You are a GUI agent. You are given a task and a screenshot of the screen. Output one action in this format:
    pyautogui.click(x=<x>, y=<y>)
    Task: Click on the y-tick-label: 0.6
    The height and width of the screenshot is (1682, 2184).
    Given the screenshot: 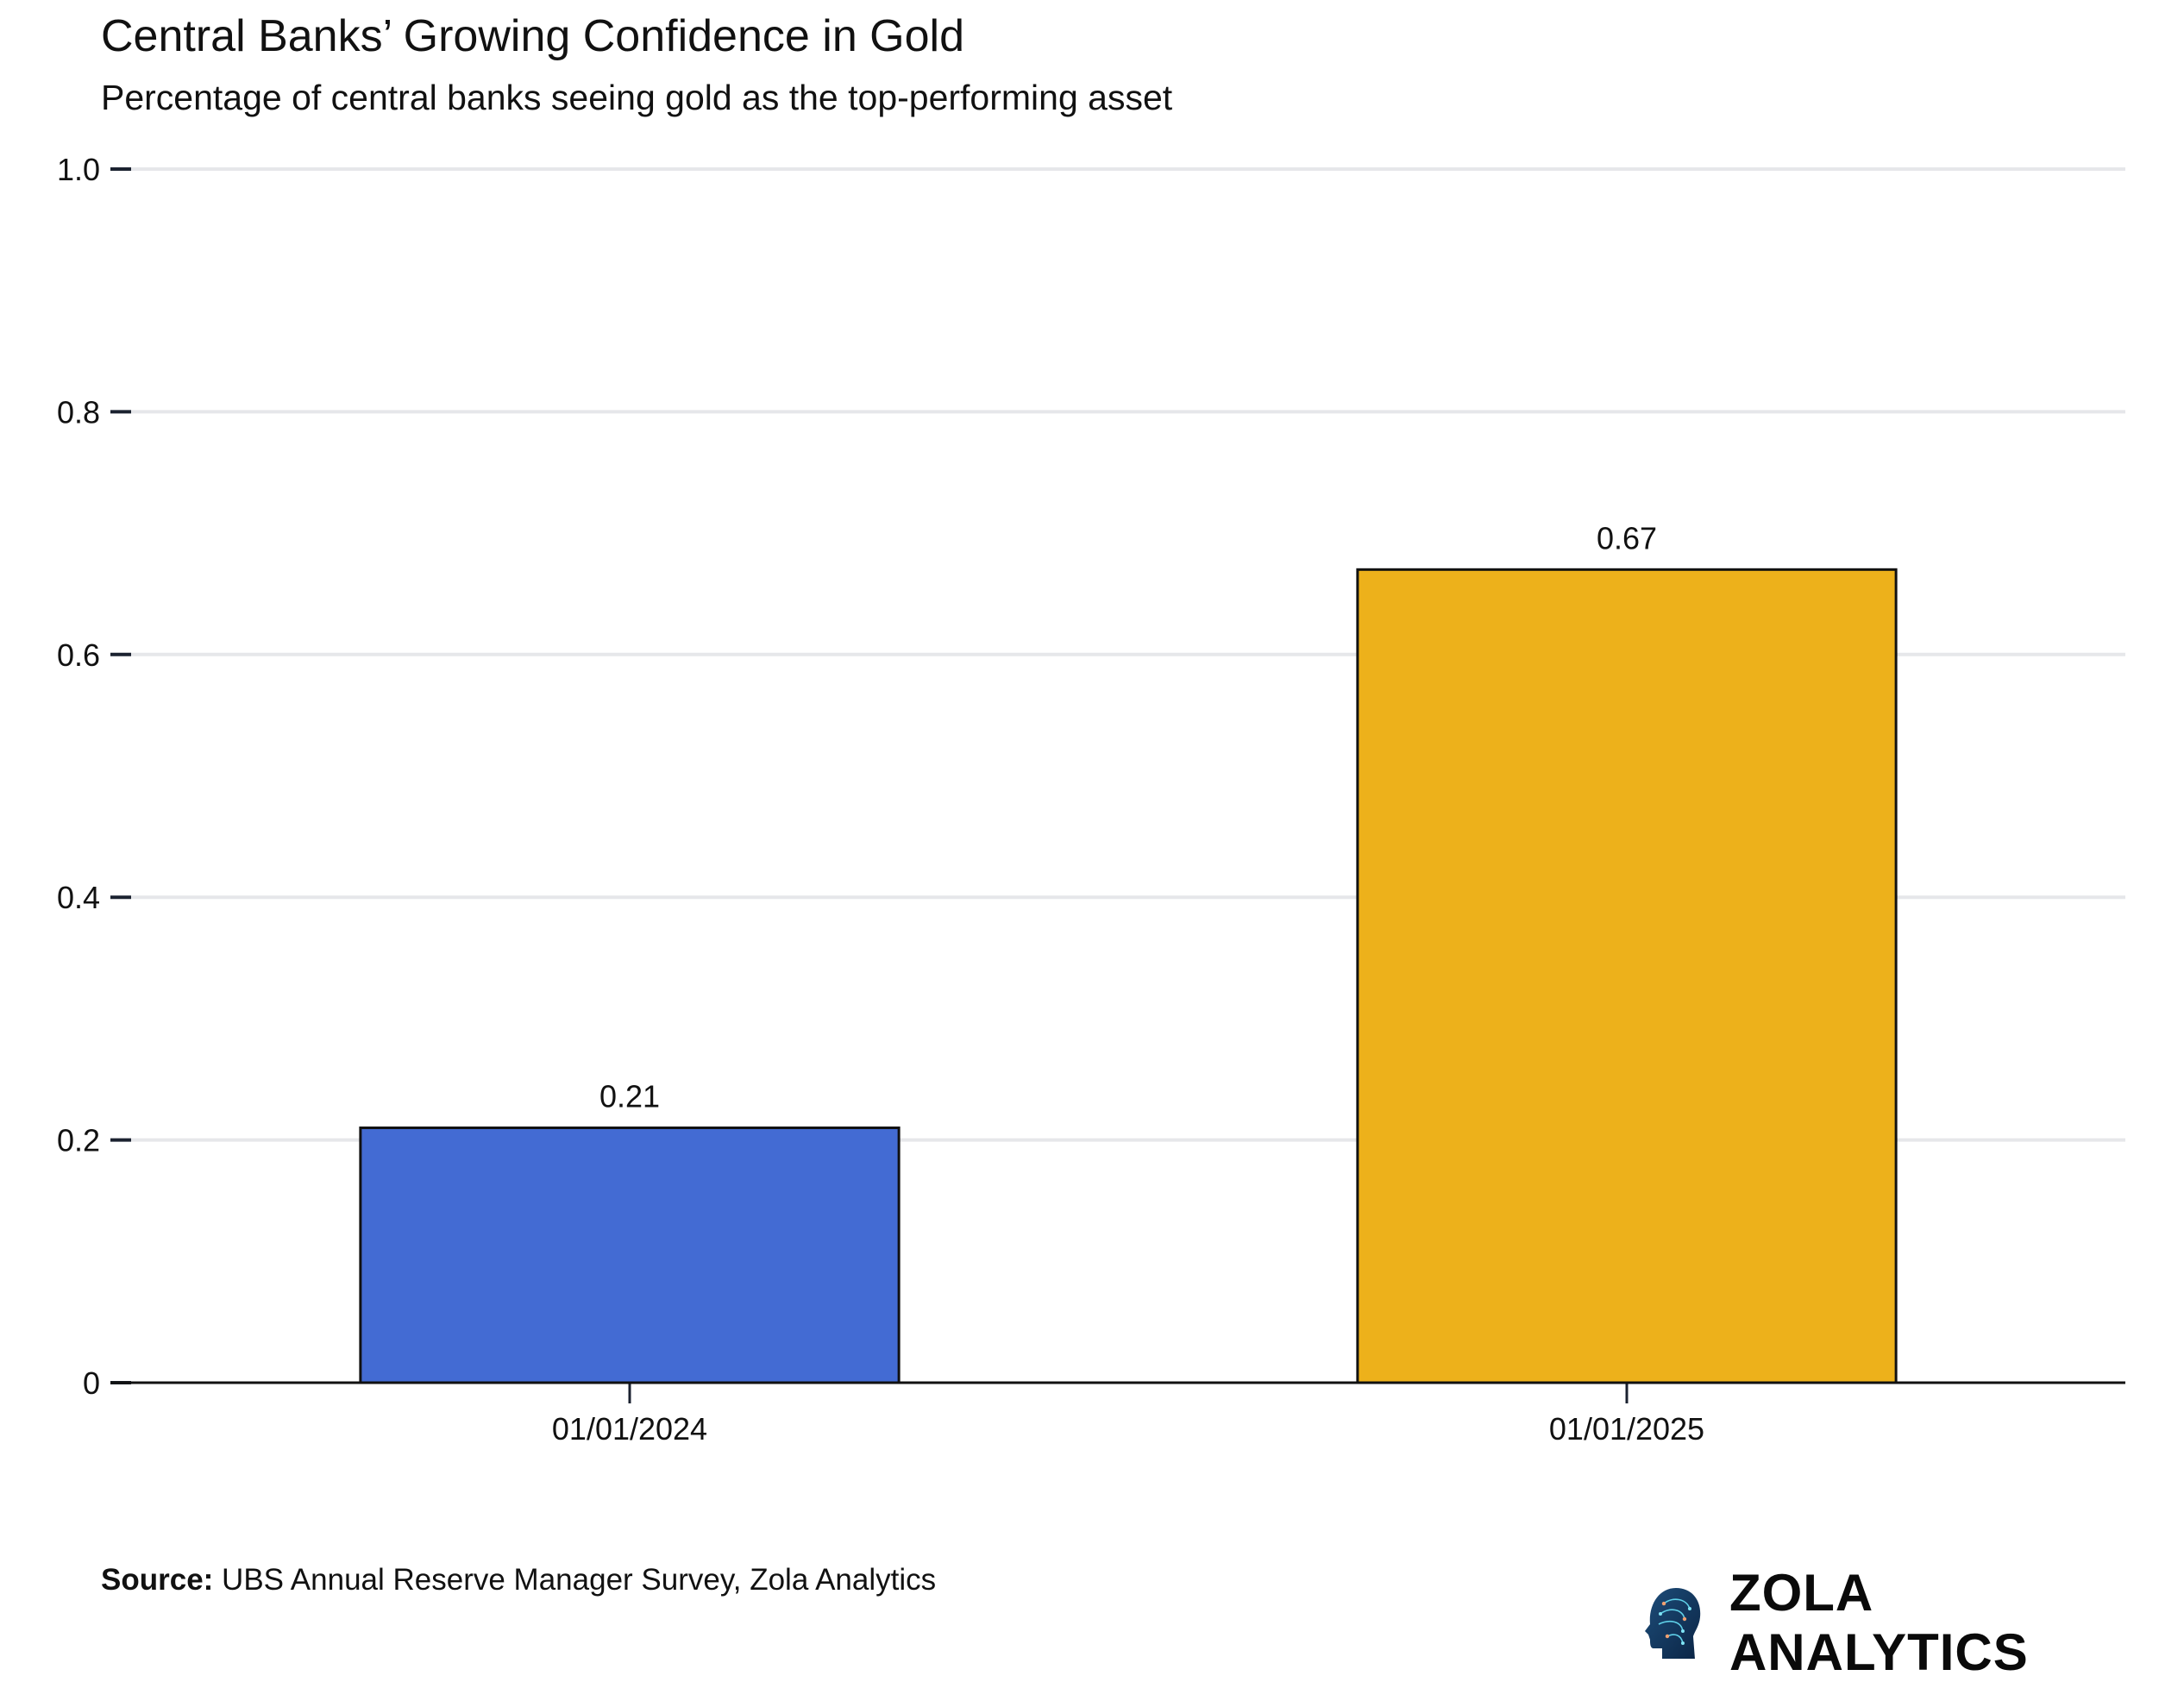 What is the action you would take?
    pyautogui.click(x=79, y=655)
    